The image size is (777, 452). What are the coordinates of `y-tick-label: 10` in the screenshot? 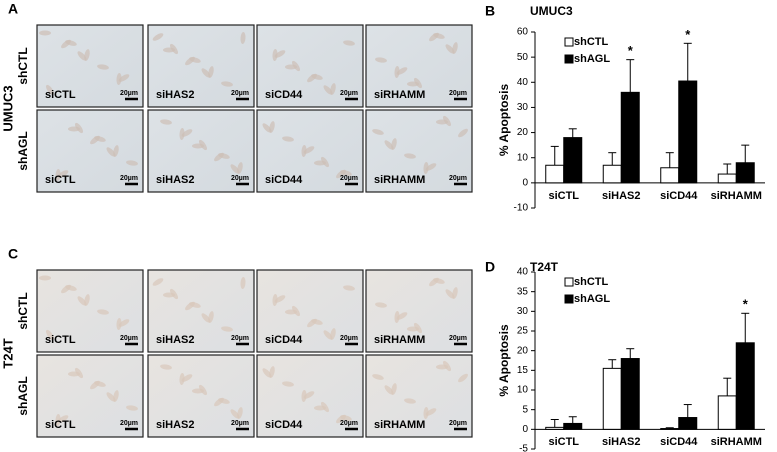 It's located at (523, 157).